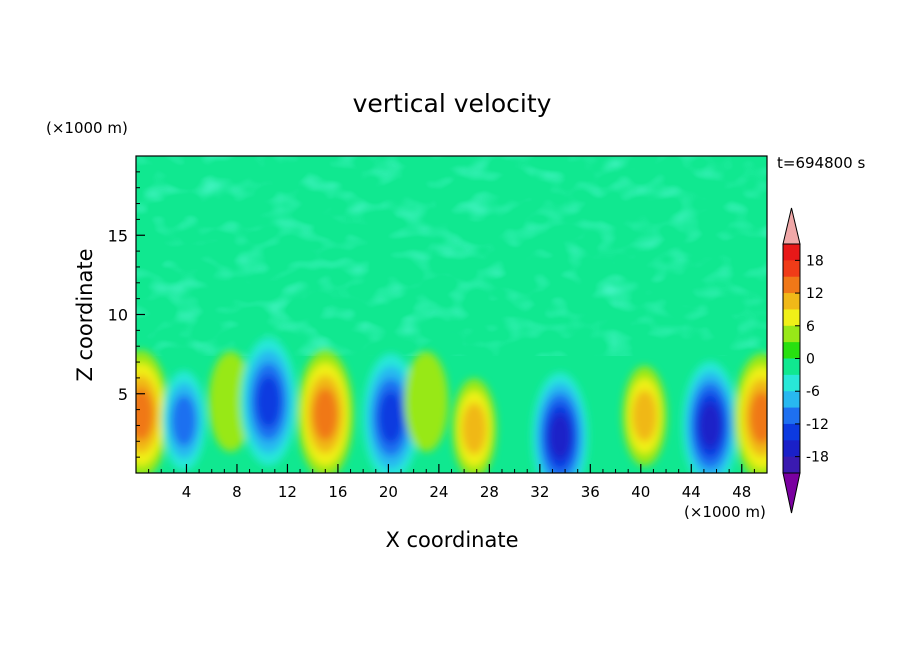 The height and width of the screenshot is (654, 904). Describe the element at coordinates (741, 492) in the screenshot. I see `x-tick-label: 48` at that location.